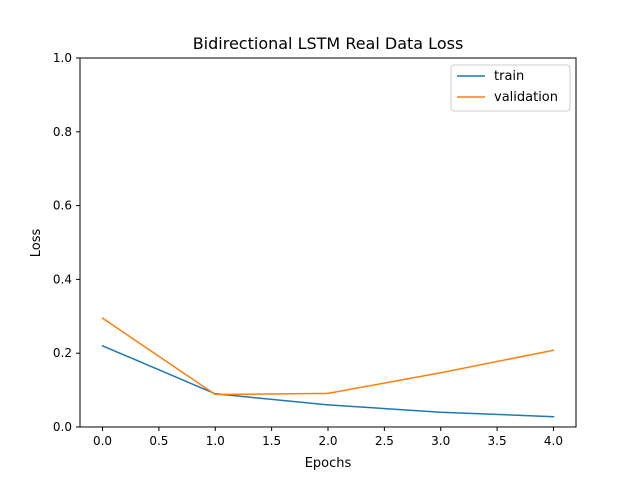 Image resolution: width=640 pixels, height=480 pixels. Describe the element at coordinates (102, 441) in the screenshot. I see `x-tick-label: 0.0` at that location.